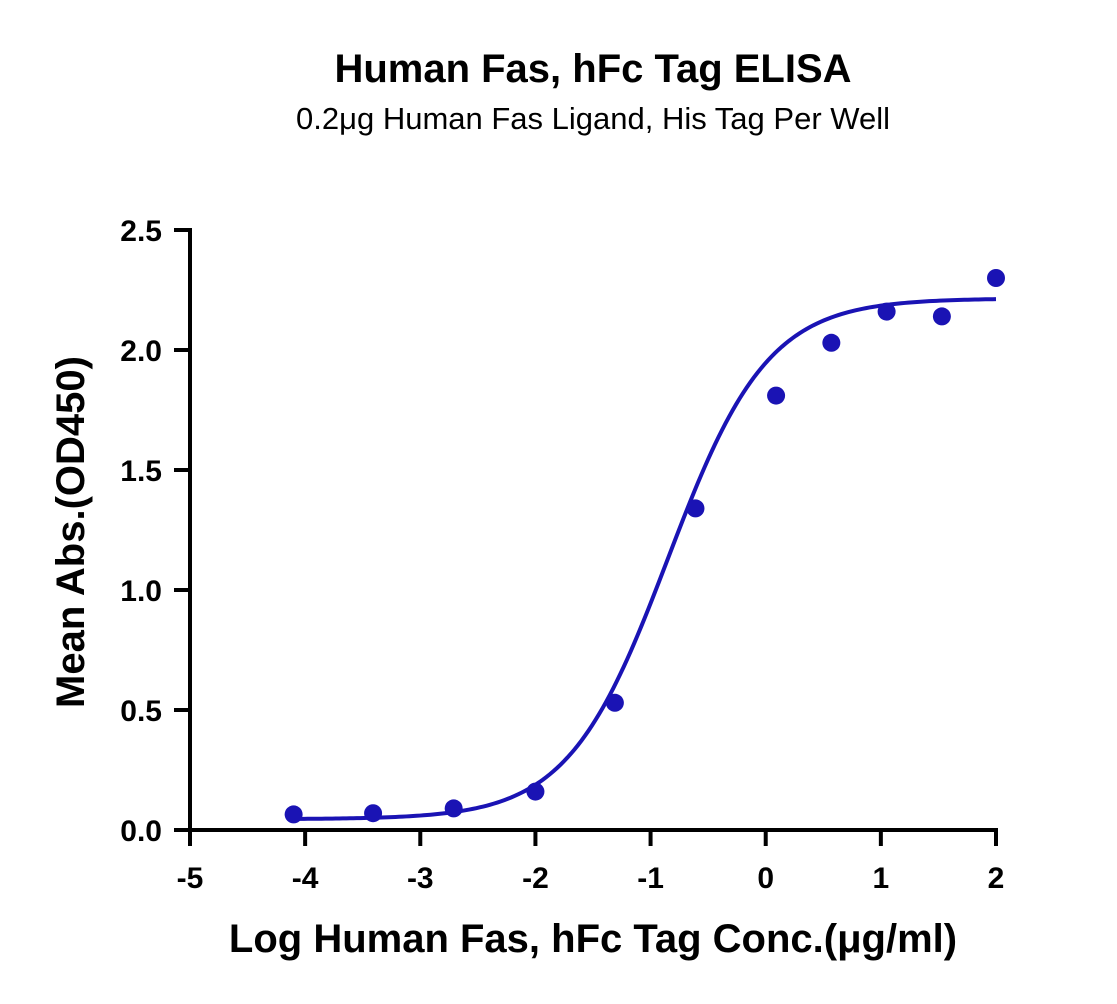 This screenshot has height=1004, width=1117. I want to click on x-tick-label: 1, so click(881, 878).